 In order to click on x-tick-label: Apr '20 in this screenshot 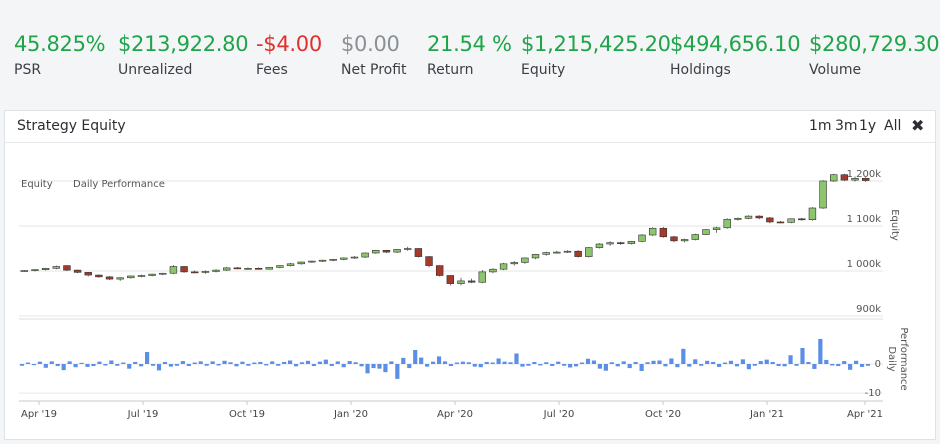, I will do `click(455, 414)`.